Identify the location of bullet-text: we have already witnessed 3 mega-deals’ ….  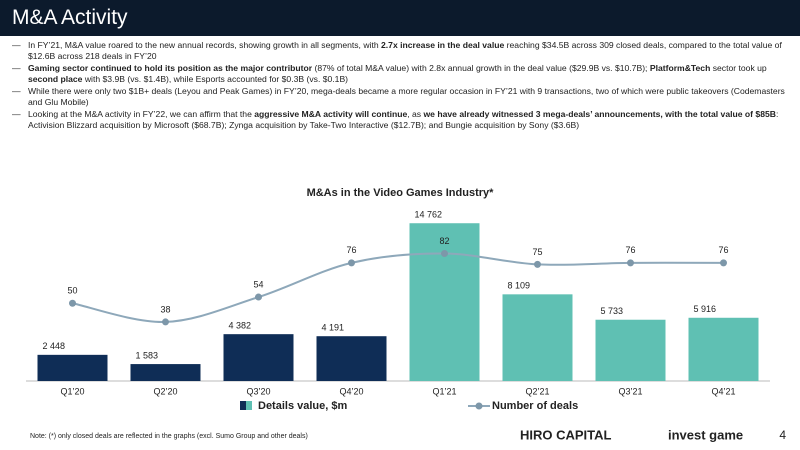
(599, 114).